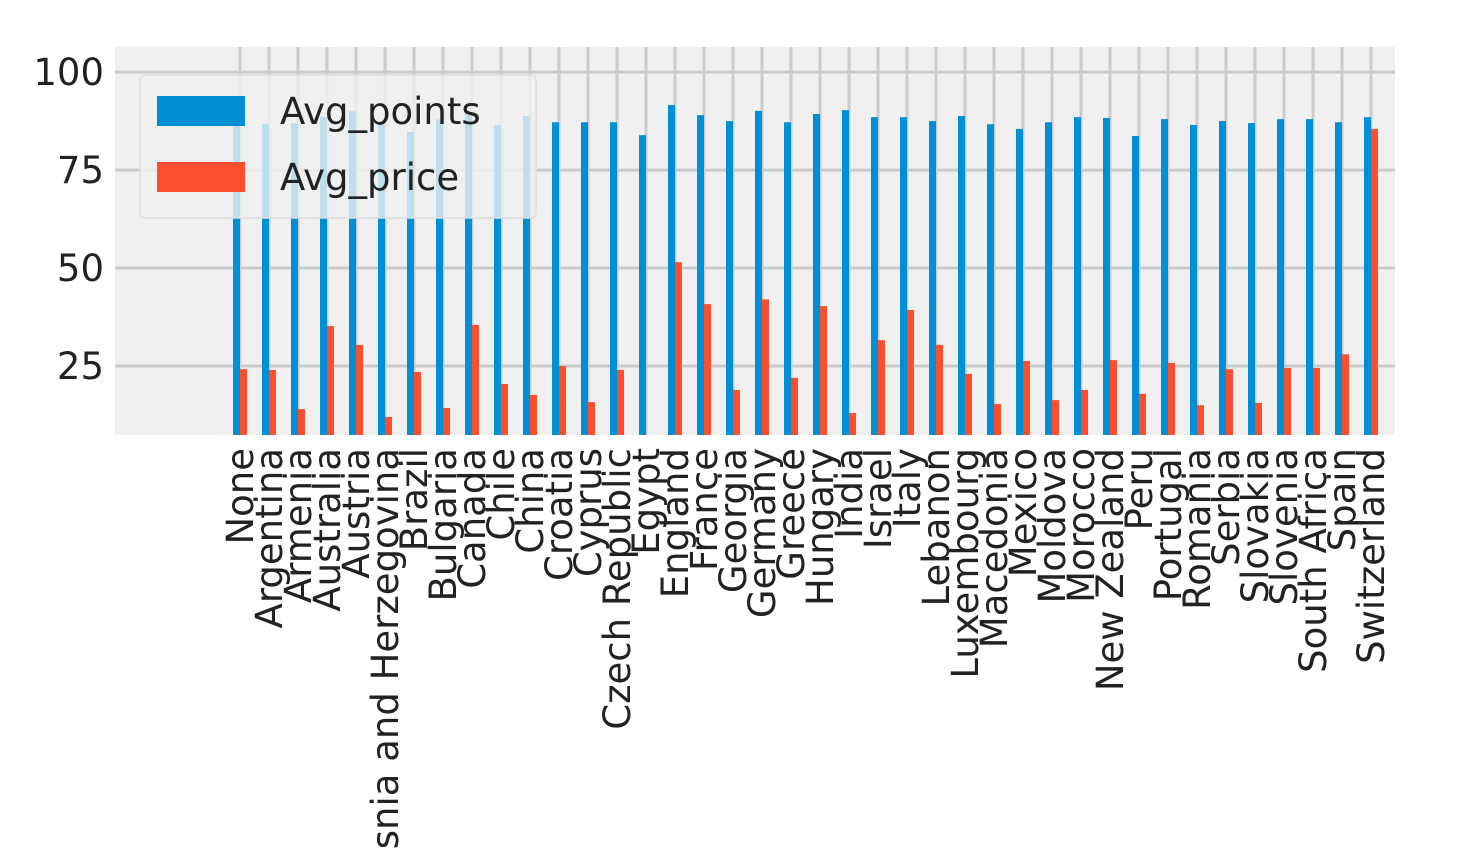  Describe the element at coordinates (414, 499) in the screenshot. I see `x-tick-label: Brazil` at that location.